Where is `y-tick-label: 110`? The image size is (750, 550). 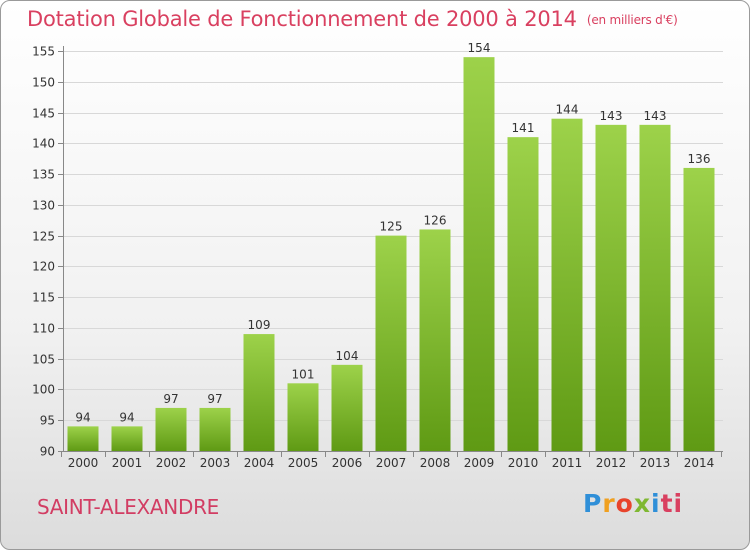
y-tick-label: 110 is located at coordinates (43, 329).